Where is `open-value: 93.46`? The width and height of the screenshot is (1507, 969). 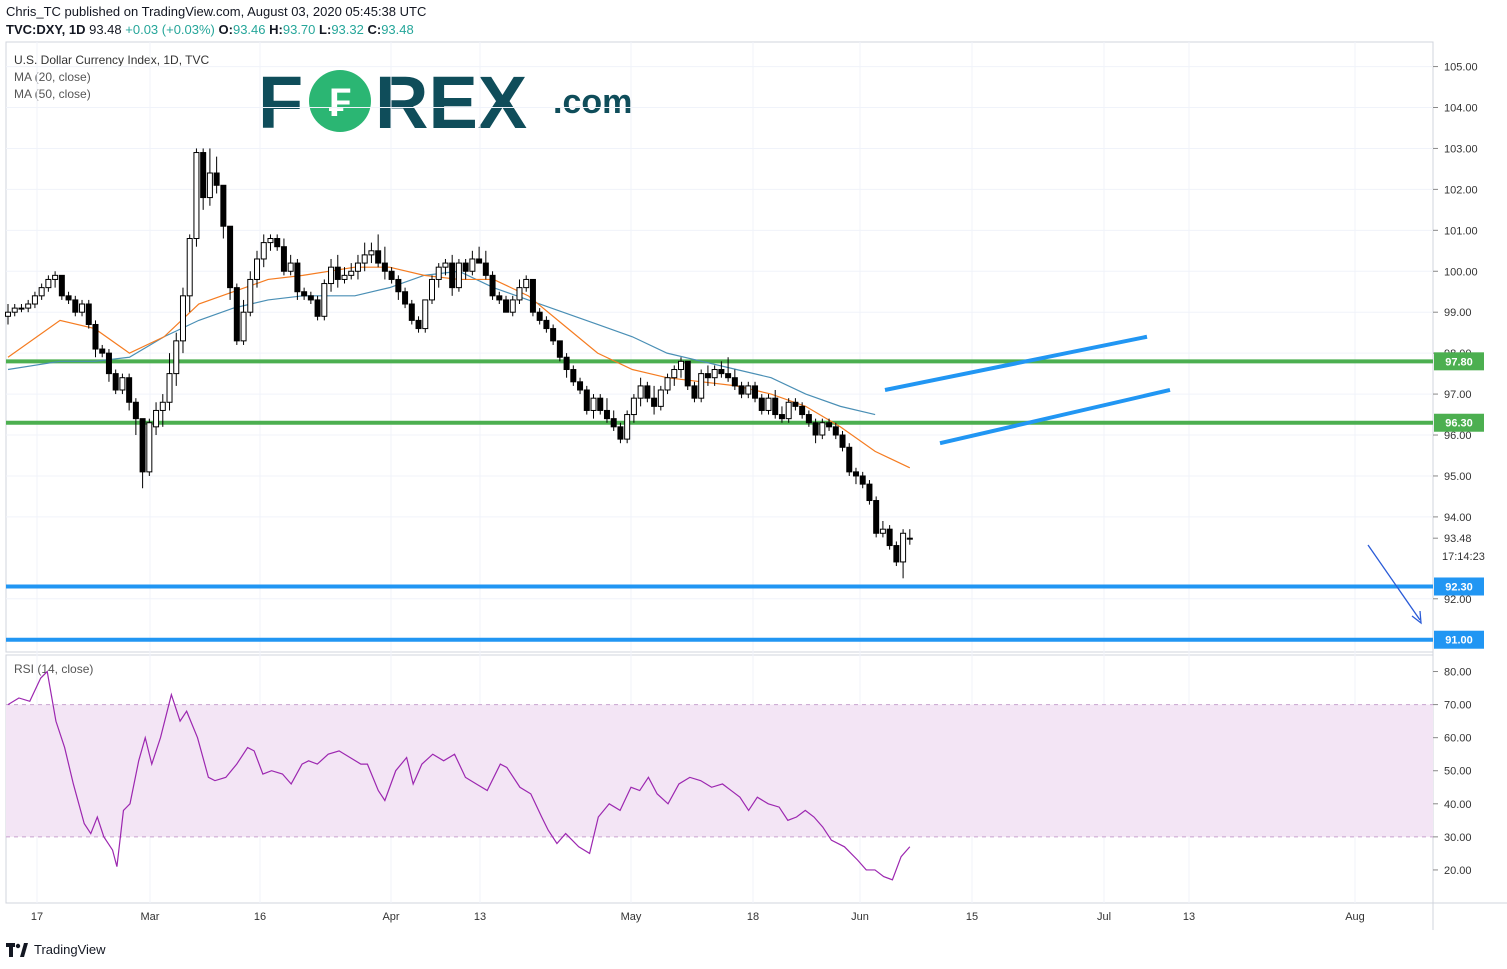 open-value: 93.46 is located at coordinates (249, 29).